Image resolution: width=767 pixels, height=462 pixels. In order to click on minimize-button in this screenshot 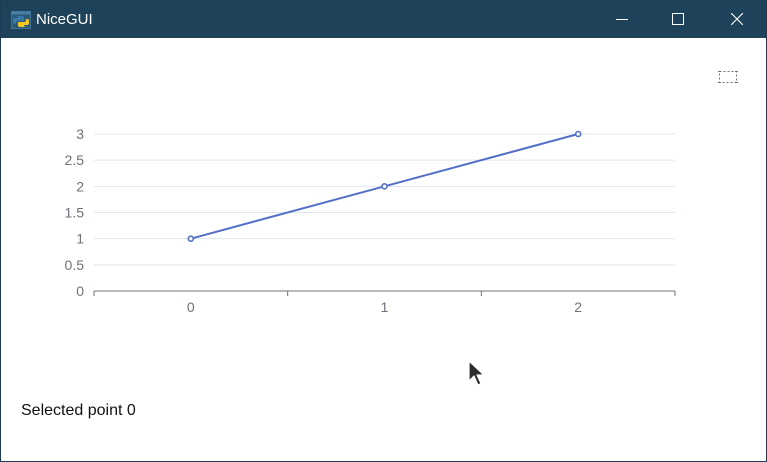, I will do `click(622, 19)`.